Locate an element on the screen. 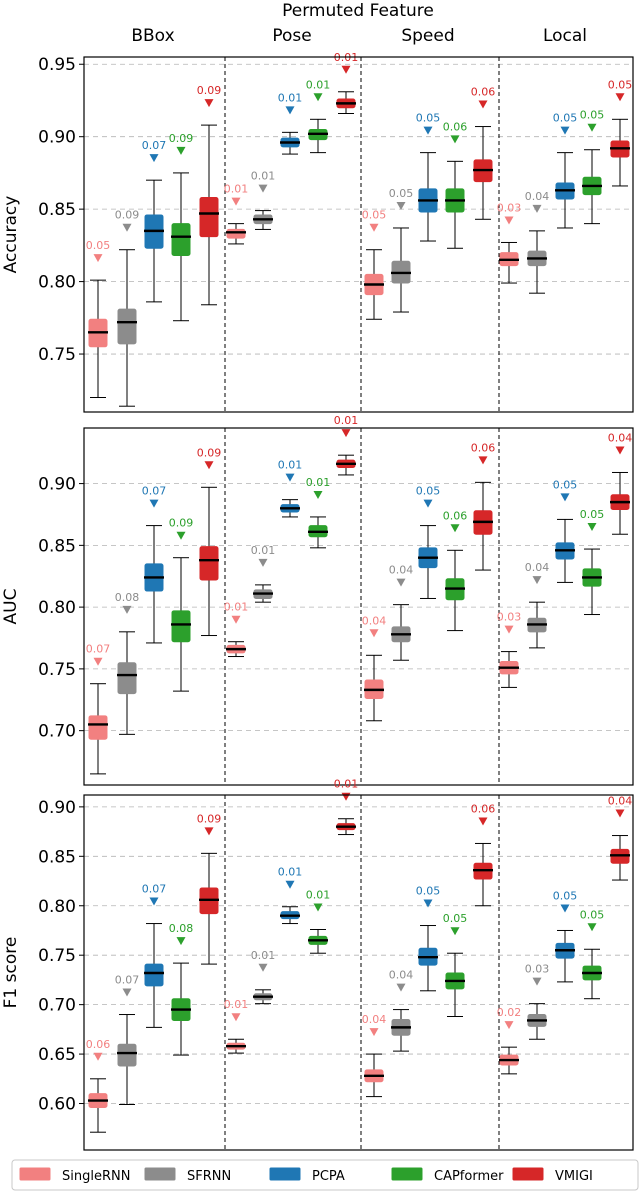  box-speed-vmigi: 0.06 is located at coordinates (483, 153).